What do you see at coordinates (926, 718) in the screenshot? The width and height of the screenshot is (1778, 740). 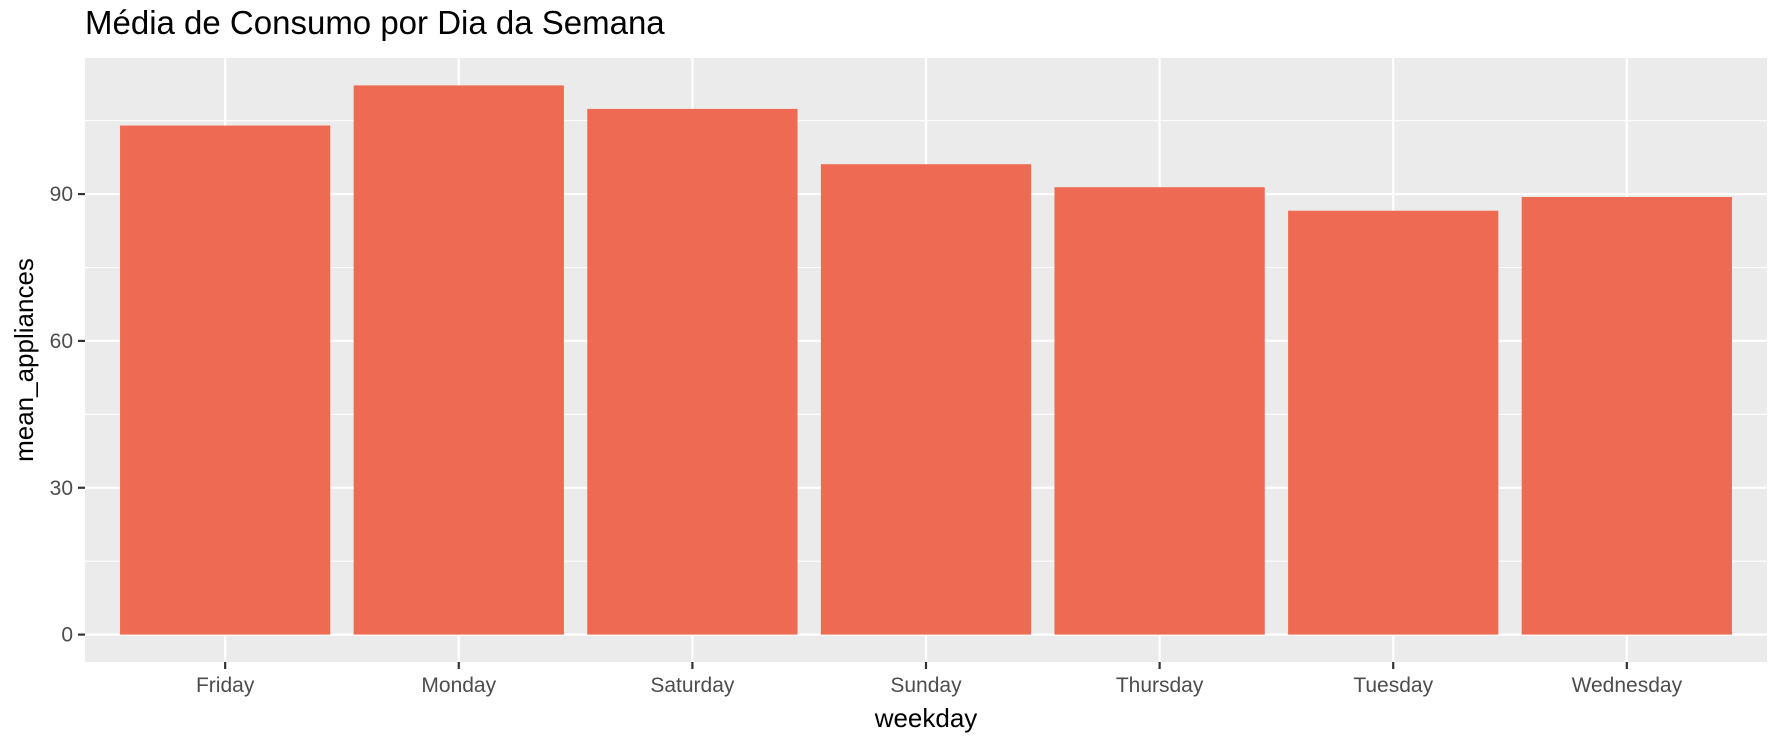 I see `x-axis-title: weekday` at bounding box center [926, 718].